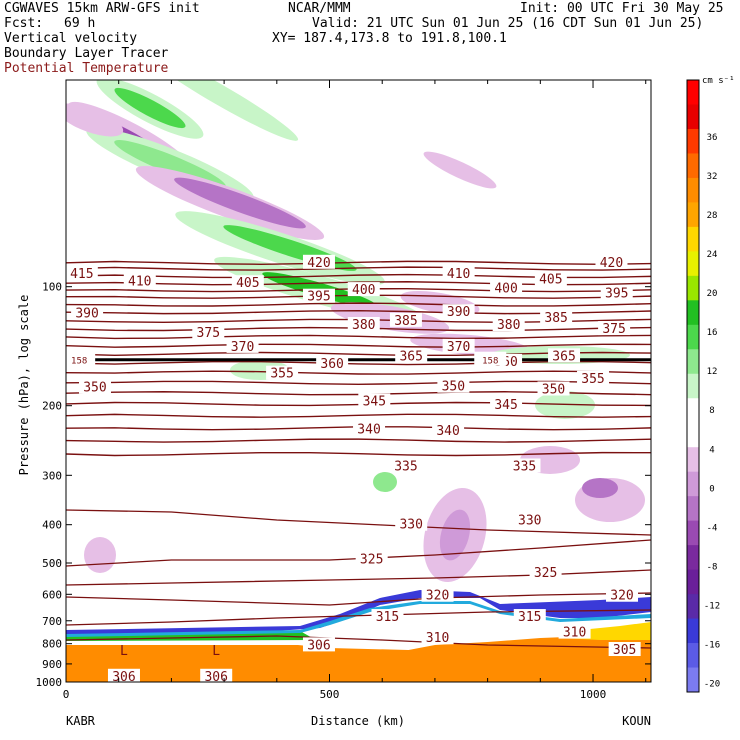 Image resolution: width=740 pixels, height=740 pixels. What do you see at coordinates (319, 8) in the screenshot?
I see `org-title: NCAR/MMM` at bounding box center [319, 8].